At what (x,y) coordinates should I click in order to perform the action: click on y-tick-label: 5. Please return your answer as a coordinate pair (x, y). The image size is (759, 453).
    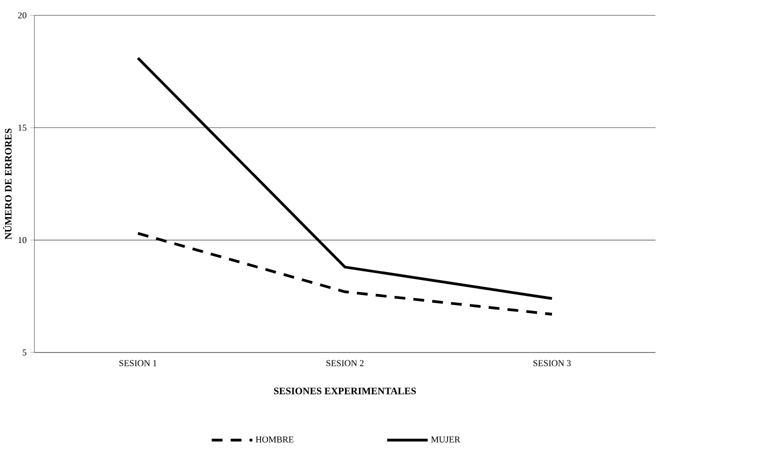
    Looking at the image, I should click on (24, 353).